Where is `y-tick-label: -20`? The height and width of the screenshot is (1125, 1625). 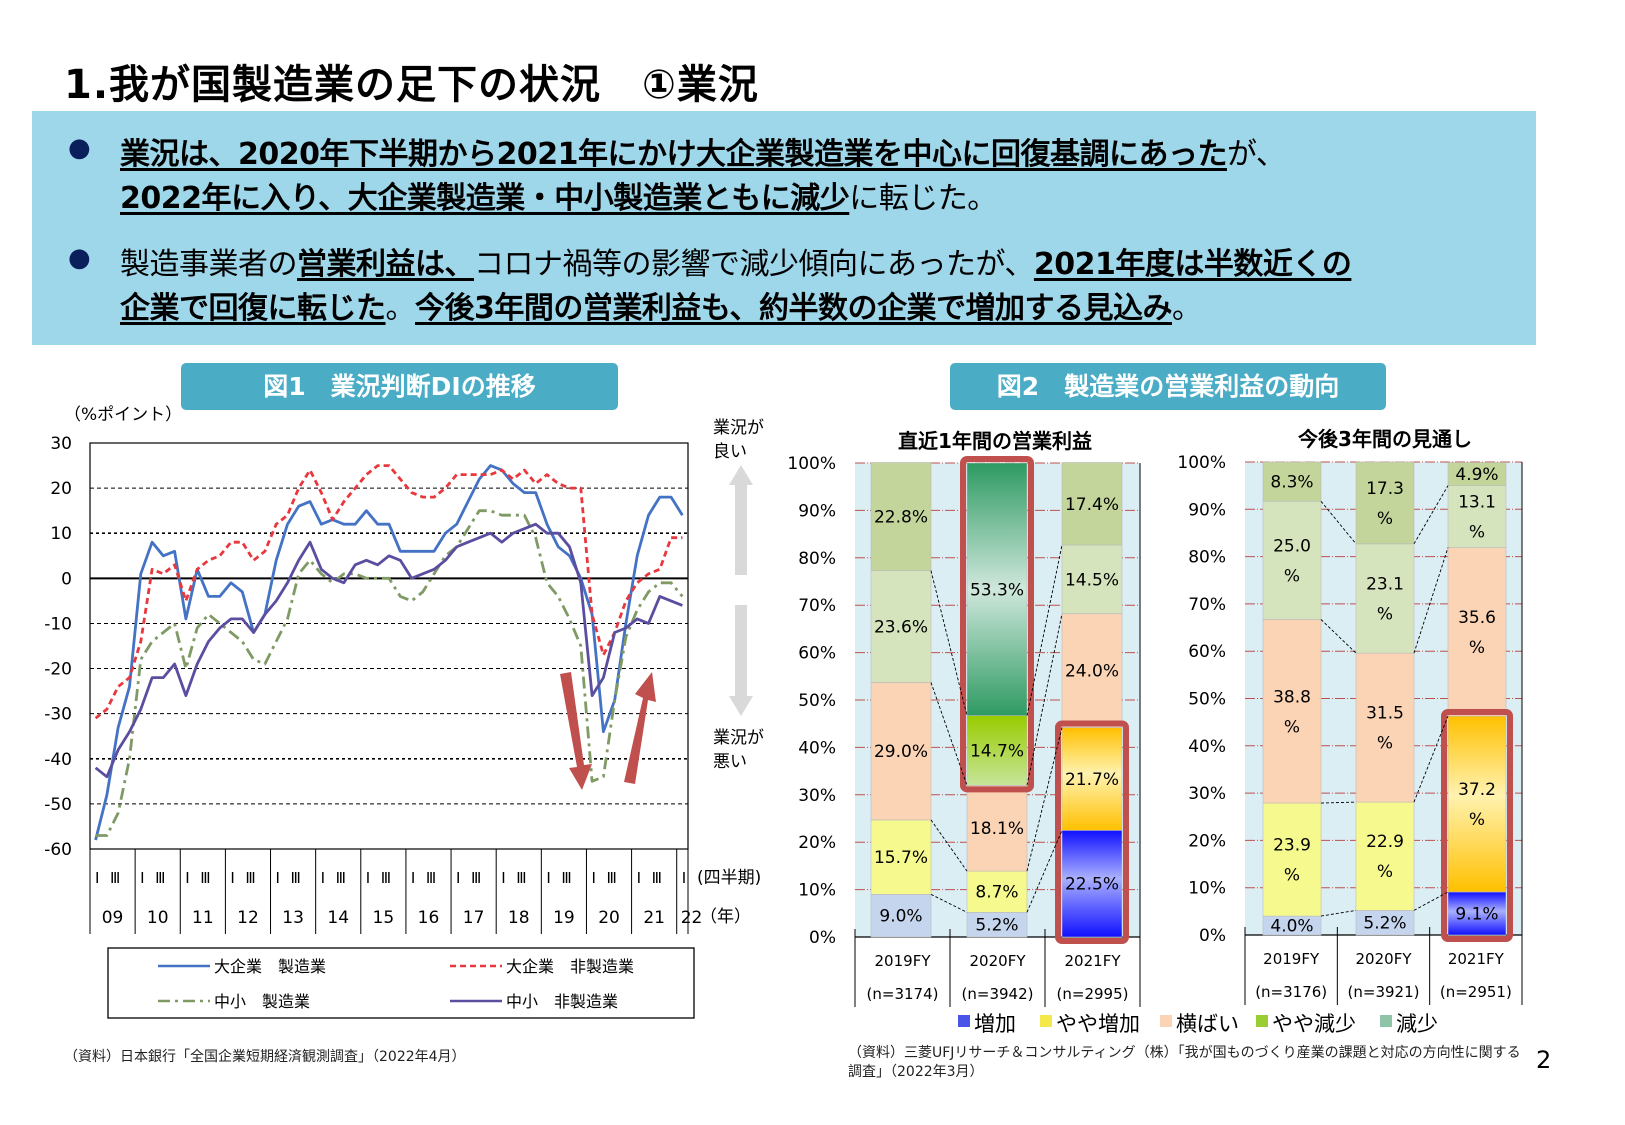
y-tick-label: -20 is located at coordinates (58, 670).